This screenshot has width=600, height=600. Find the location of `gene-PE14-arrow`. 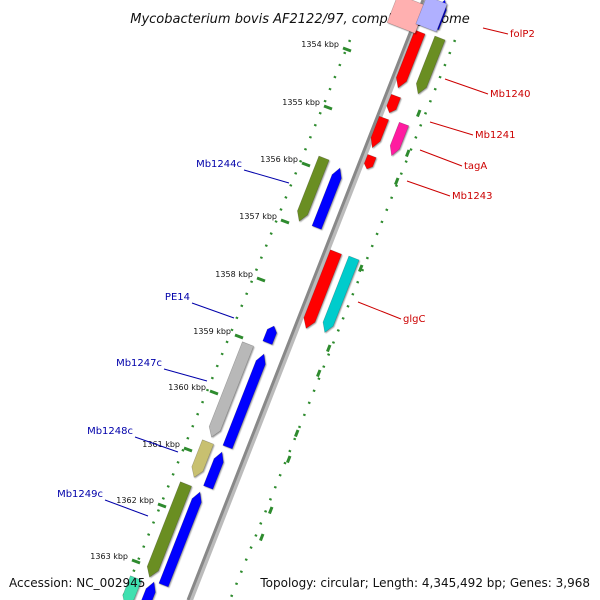

gene-PE14-arrow is located at coordinates (270, 335).